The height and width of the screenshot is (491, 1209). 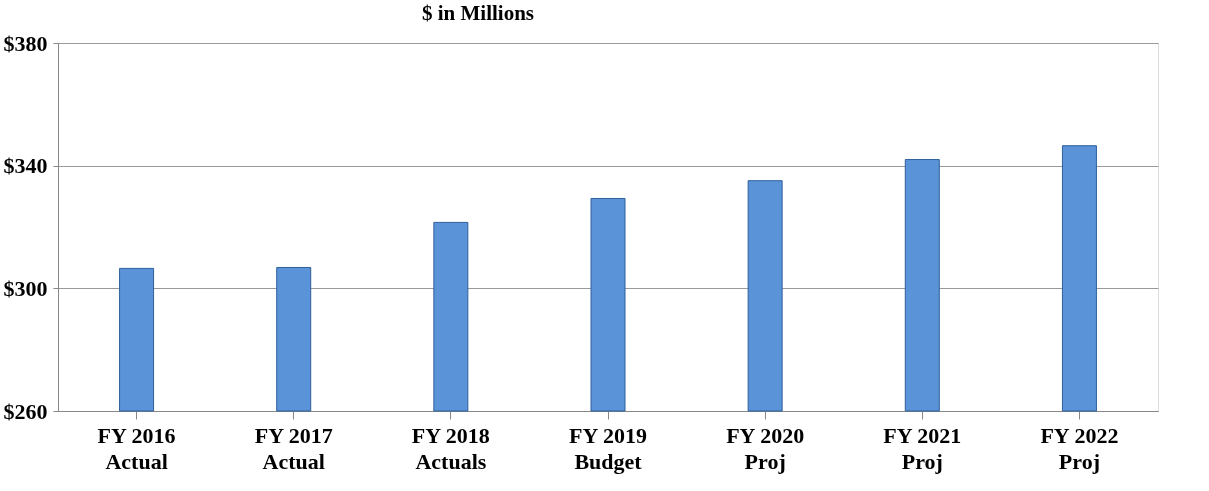 What do you see at coordinates (765, 448) in the screenshot?
I see `x-tick-label: FY 2020 Proj` at bounding box center [765, 448].